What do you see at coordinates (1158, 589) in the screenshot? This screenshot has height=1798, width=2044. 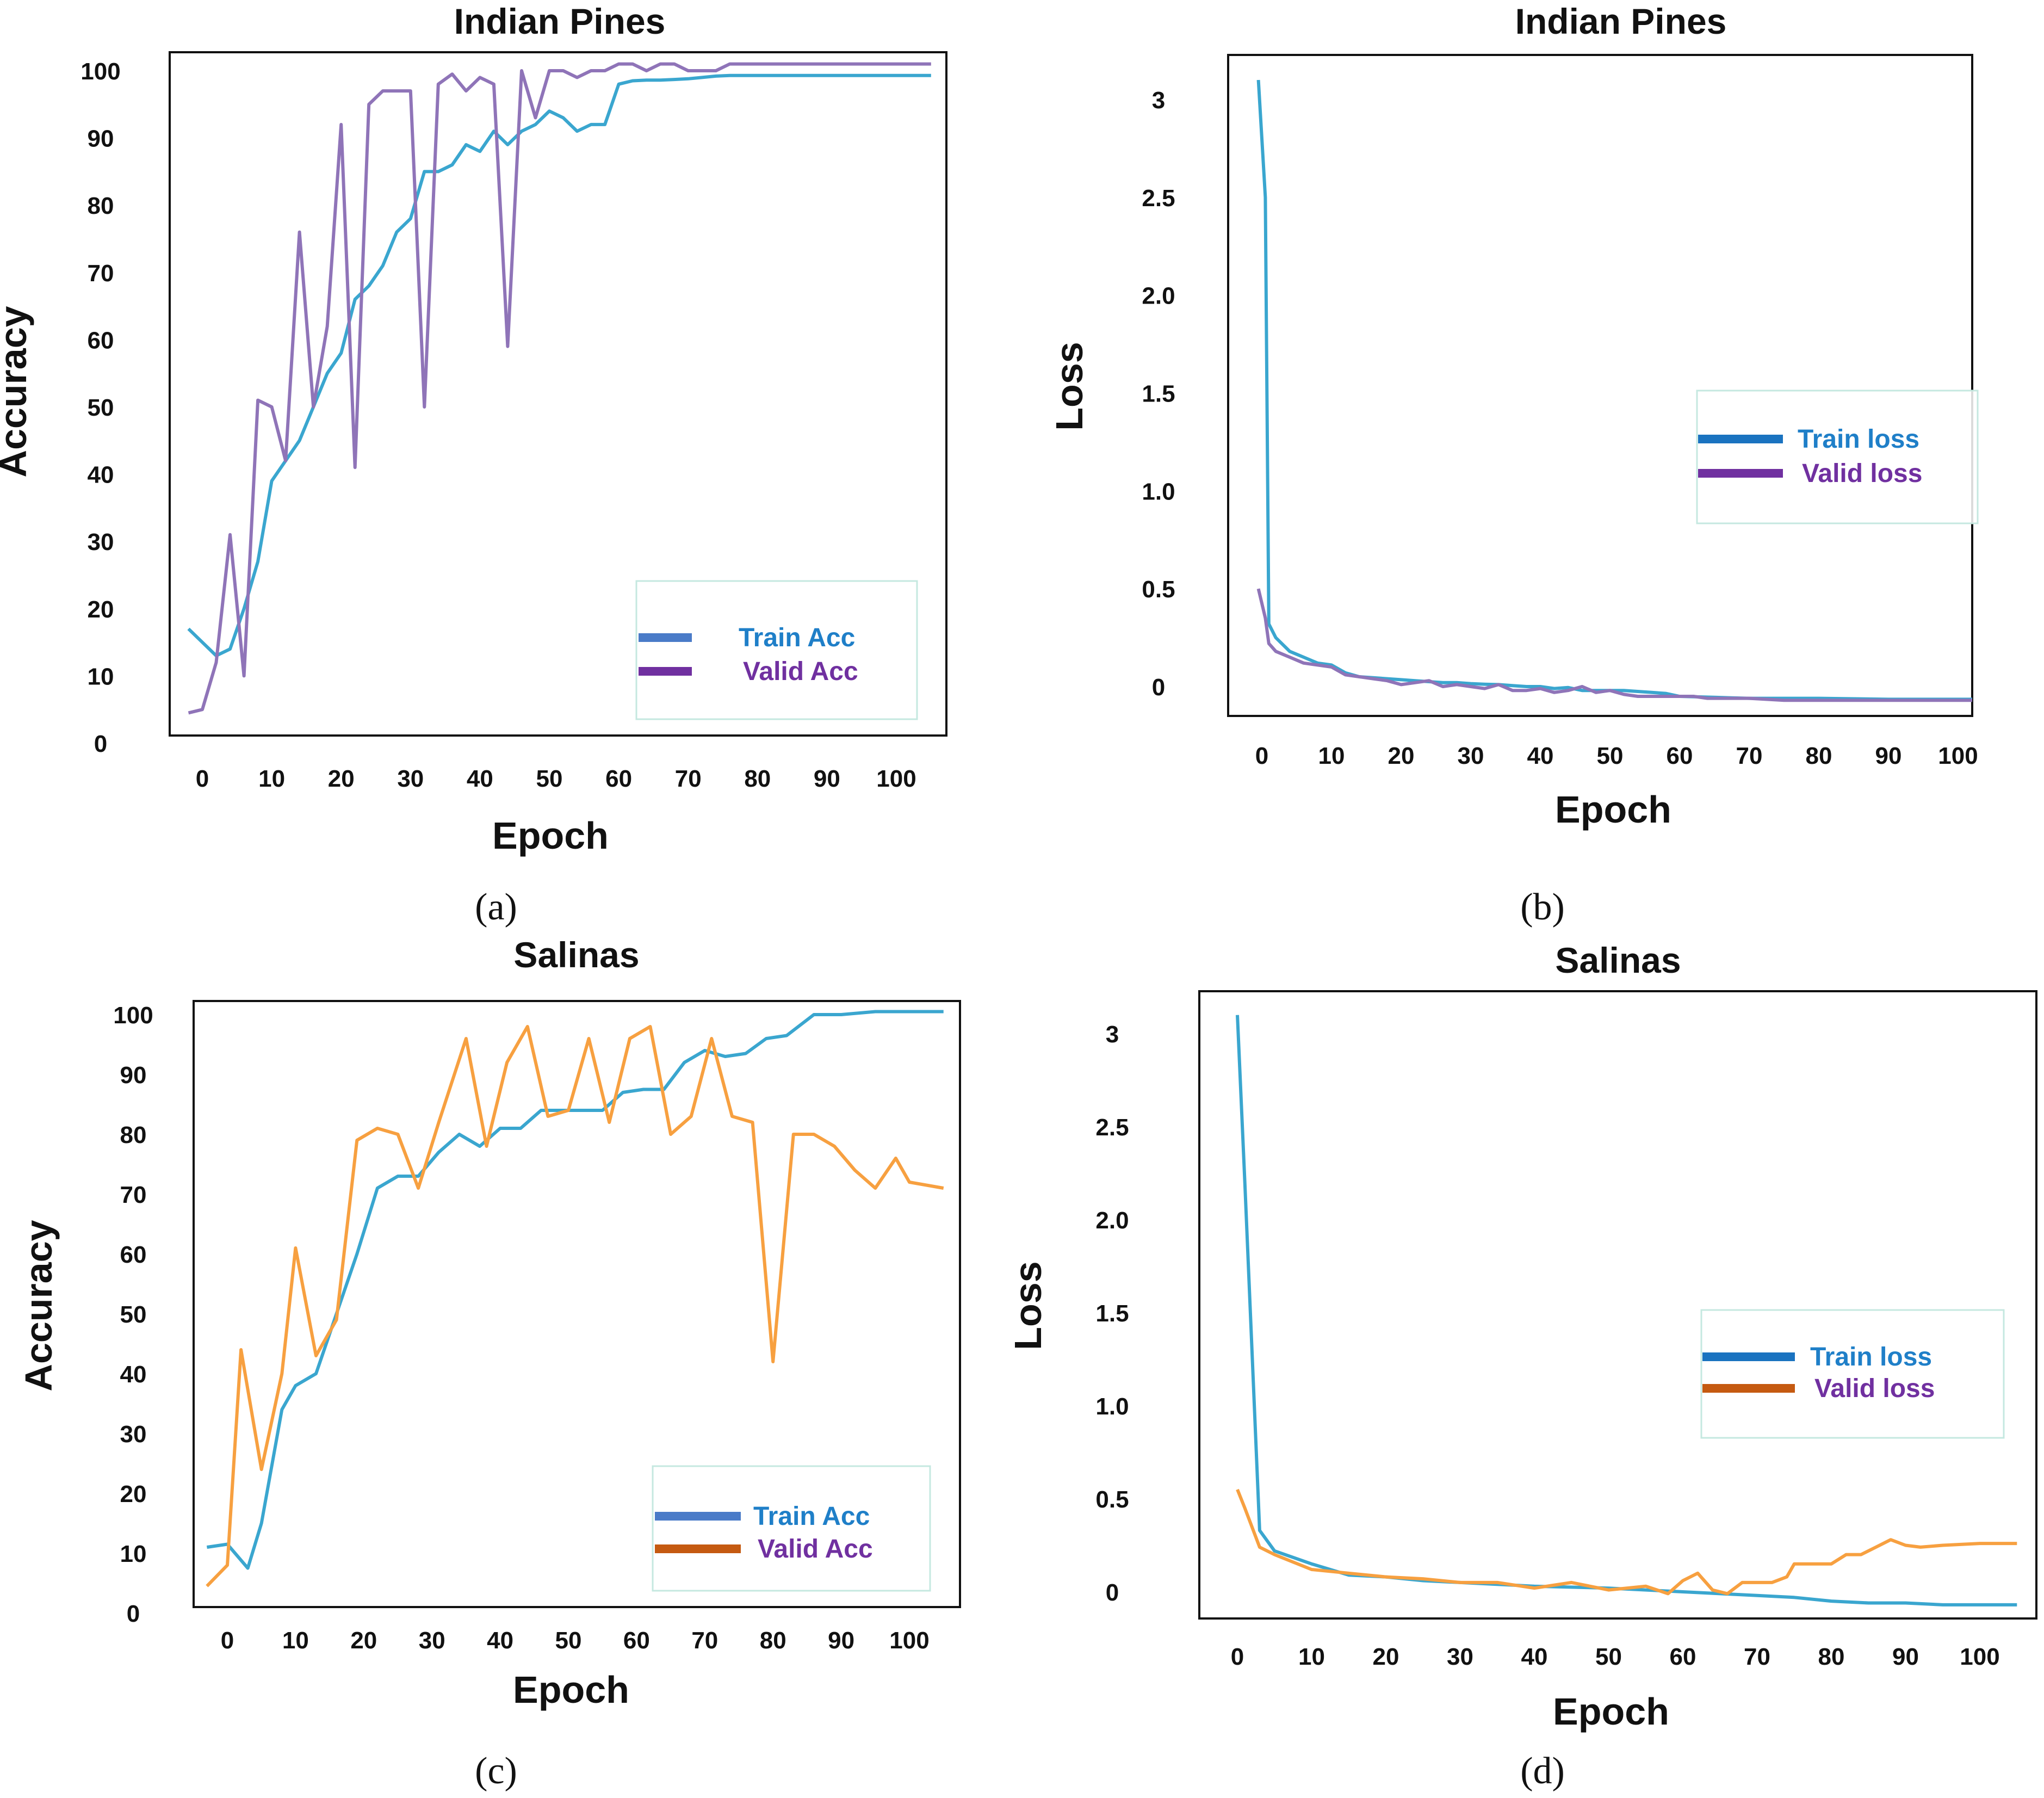 I see `y-tick-label: 0.5` at bounding box center [1158, 589].